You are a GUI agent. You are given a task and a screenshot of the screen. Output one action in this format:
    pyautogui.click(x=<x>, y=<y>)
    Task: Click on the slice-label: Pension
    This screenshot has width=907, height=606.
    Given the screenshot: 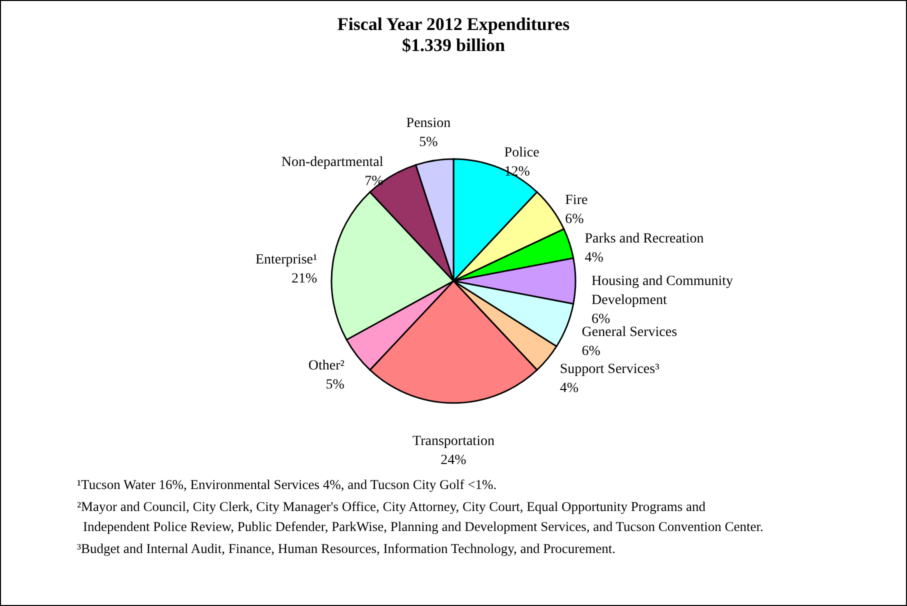 What is the action you would take?
    pyautogui.click(x=428, y=123)
    